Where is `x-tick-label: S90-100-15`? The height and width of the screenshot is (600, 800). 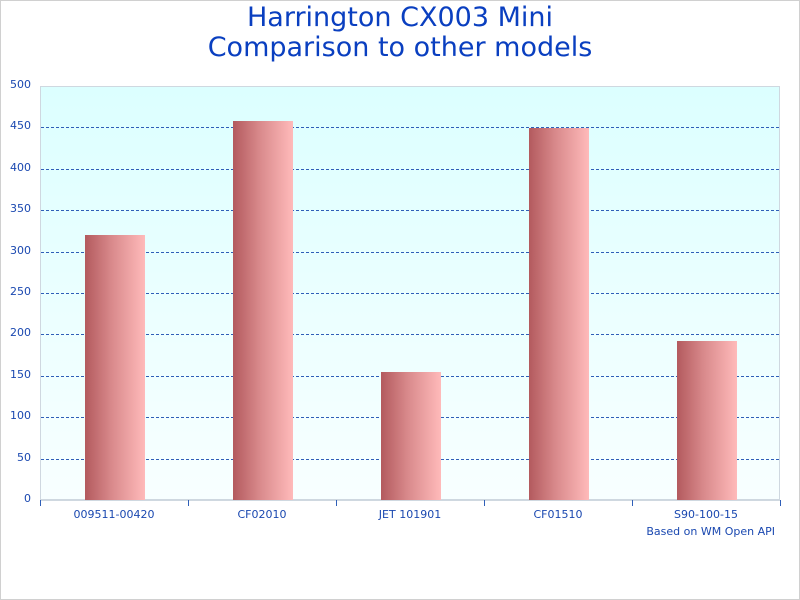 x-tick-label: S90-100-15 is located at coordinates (706, 514).